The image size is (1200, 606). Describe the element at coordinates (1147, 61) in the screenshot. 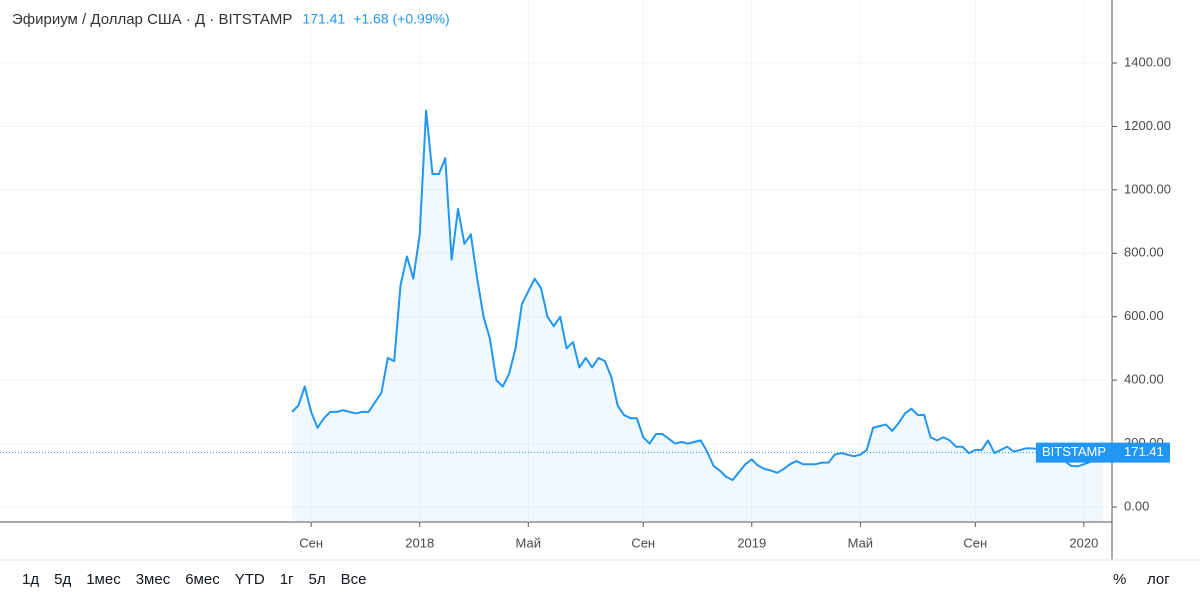

I see `y-tick-label: 1400.00` at that location.